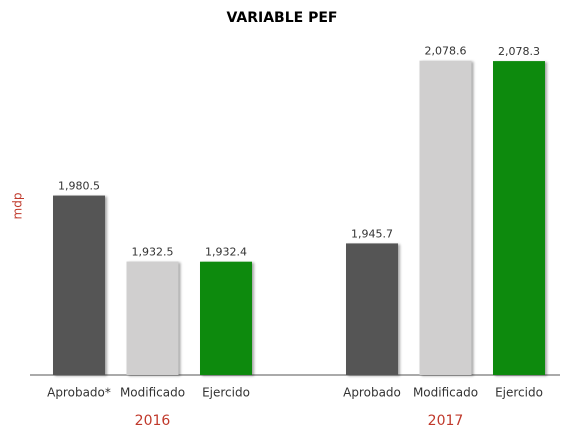 This screenshot has width=564, height=430. Describe the element at coordinates (446, 421) in the screenshot. I see `group-label: 2017` at that location.